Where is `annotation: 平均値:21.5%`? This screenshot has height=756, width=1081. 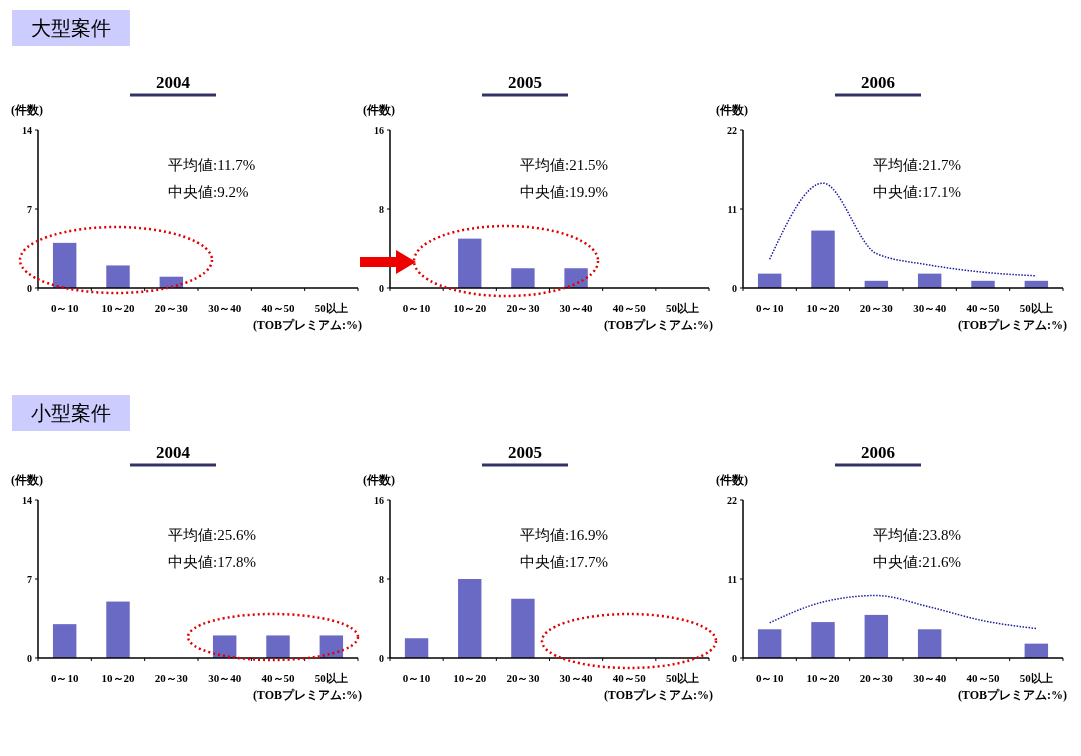 annotation: 平均値:21.5% is located at coordinates (564, 165).